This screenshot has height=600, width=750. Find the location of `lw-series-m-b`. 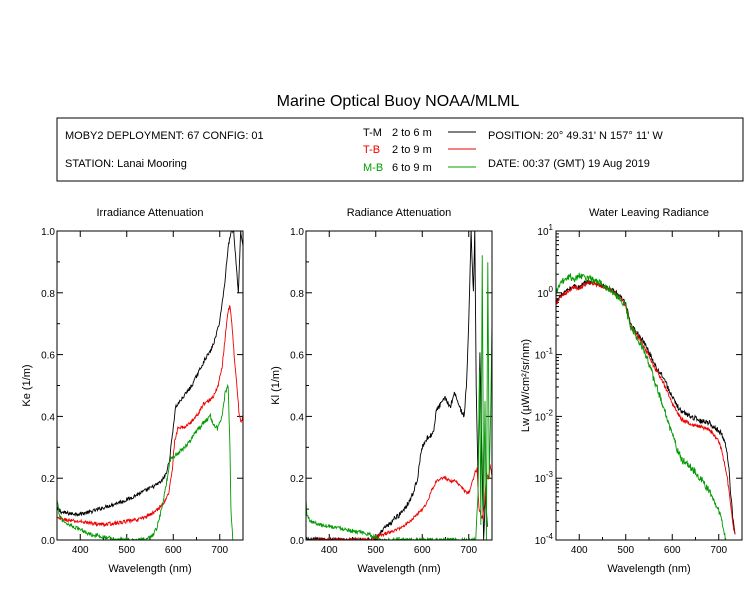

lw-series-m-b is located at coordinates (641, 406).